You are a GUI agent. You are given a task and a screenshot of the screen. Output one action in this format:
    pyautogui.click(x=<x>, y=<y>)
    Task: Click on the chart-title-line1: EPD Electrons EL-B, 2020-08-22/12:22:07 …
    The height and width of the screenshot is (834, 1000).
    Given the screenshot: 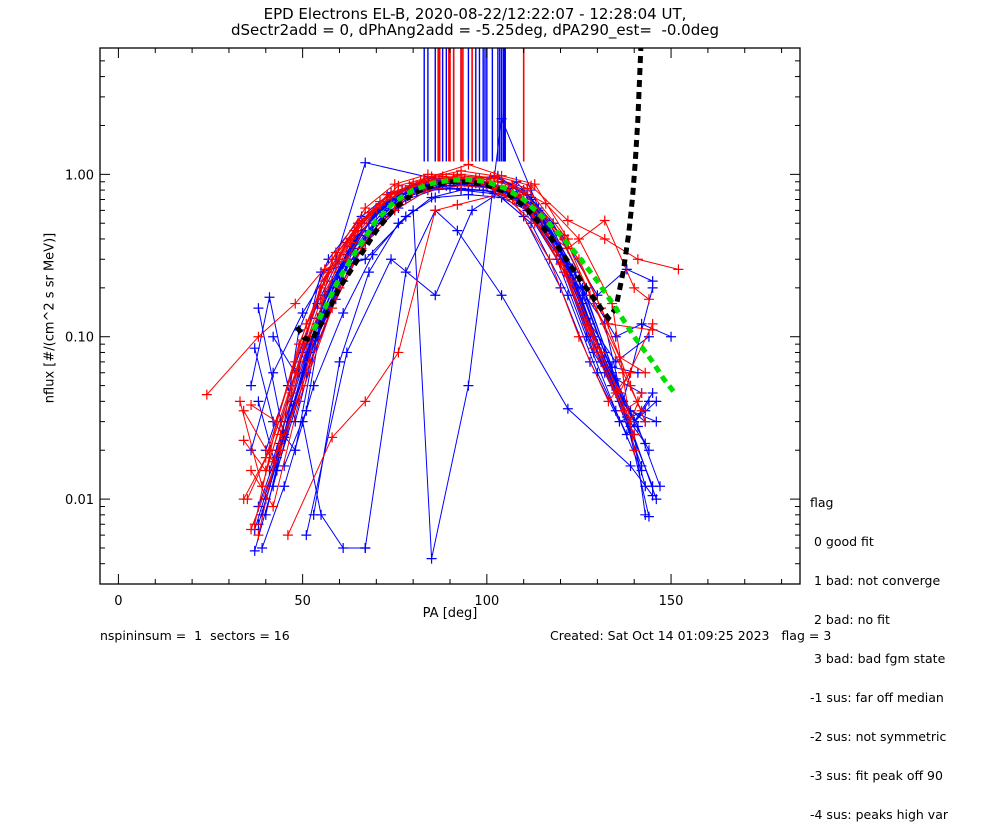 What is the action you would take?
    pyautogui.click(x=475, y=14)
    